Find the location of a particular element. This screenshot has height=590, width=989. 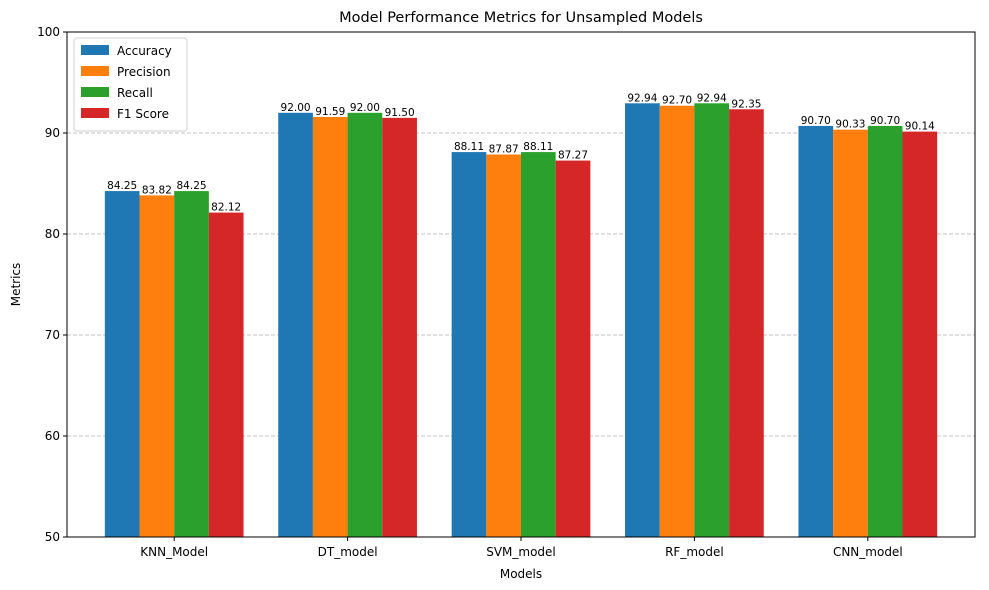

data-label: 90.33 is located at coordinates (850, 125).